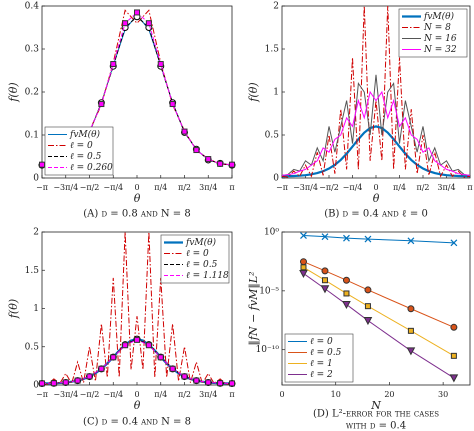  Describe the element at coordinates (272, 136) in the screenshot. I see `y-tick-label: 0.5` at that location.